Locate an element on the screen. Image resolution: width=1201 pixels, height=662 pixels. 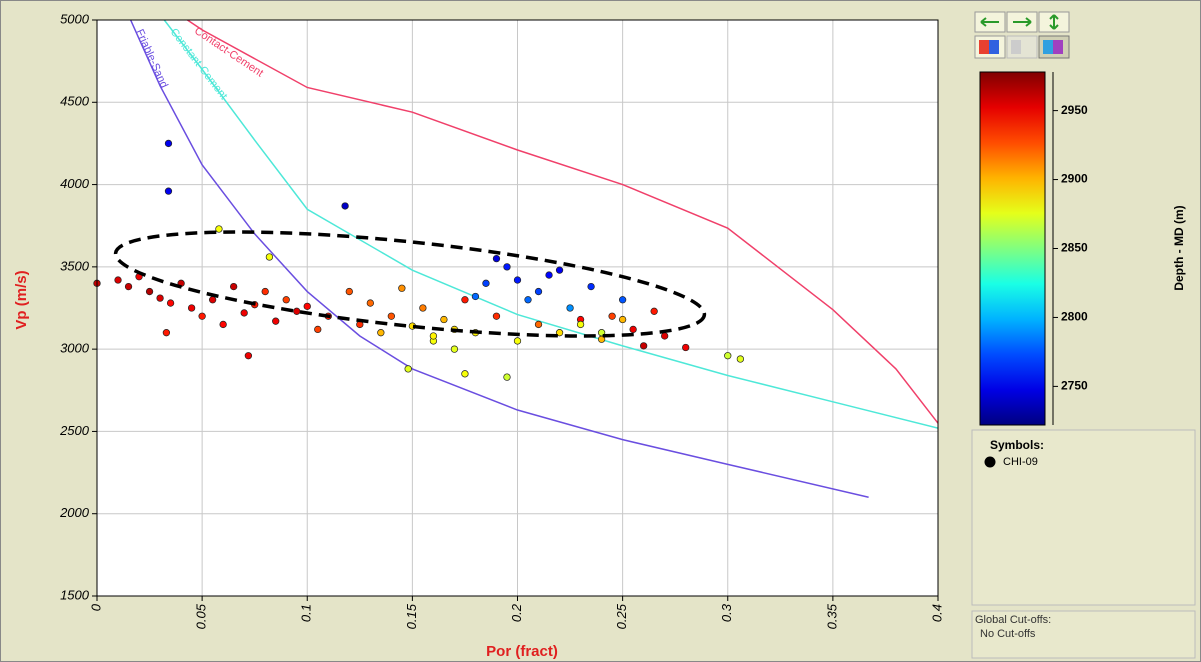
colorbar-tick-label: 2900 is located at coordinates (1074, 179).